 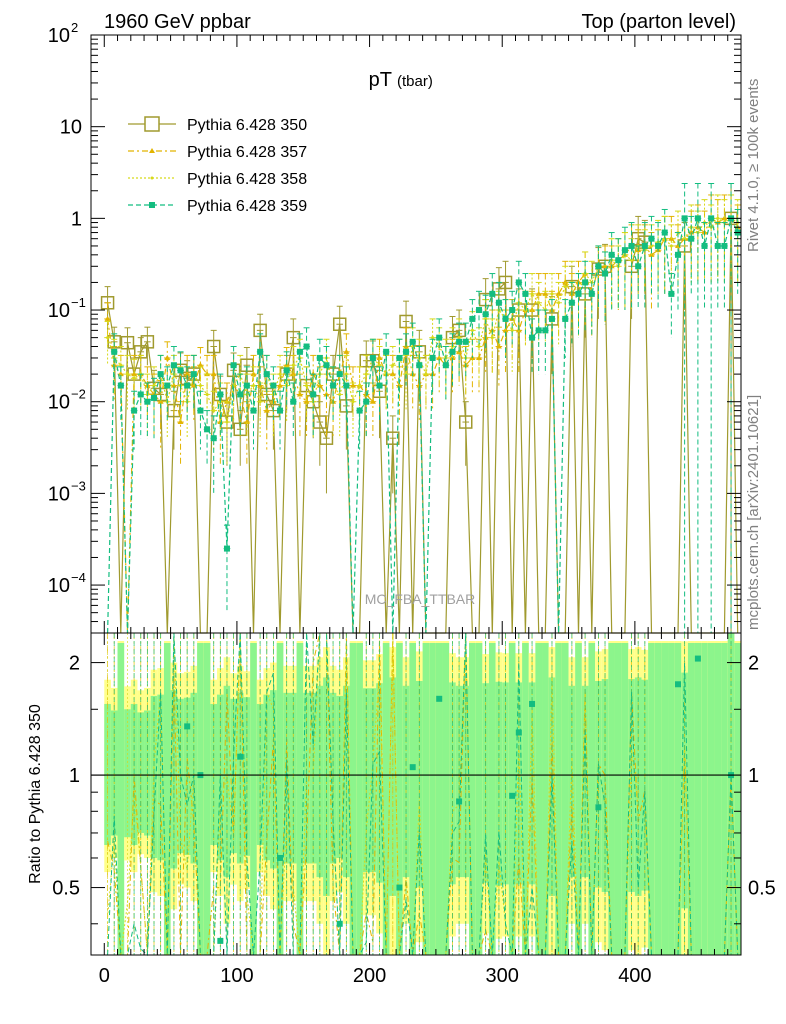 What do you see at coordinates (78, 485) in the screenshot?
I see `y-tick-exponent: −3` at bounding box center [78, 485].